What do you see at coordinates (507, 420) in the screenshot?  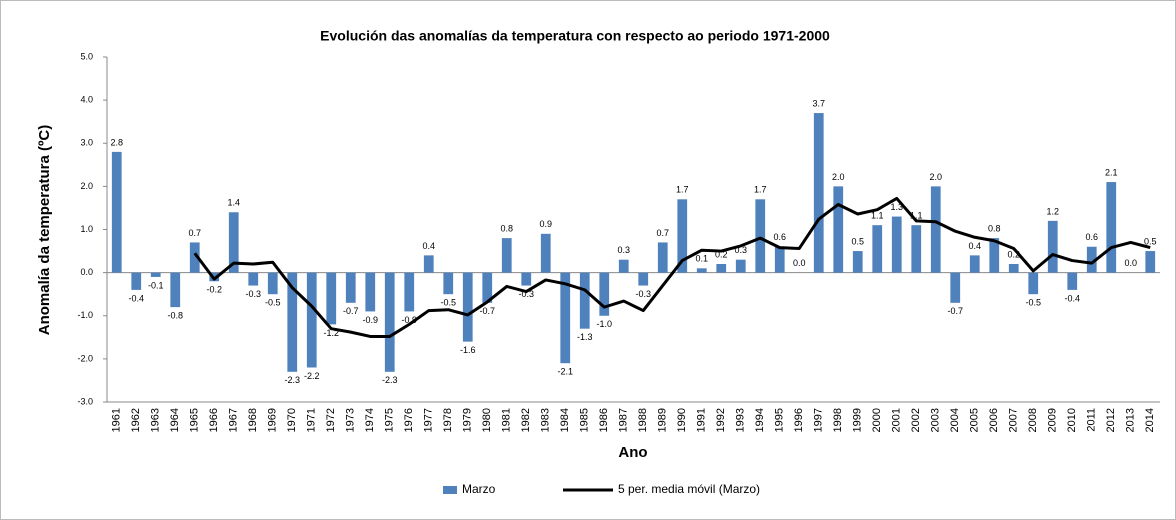 I see `x-tick-label: 1981` at bounding box center [507, 420].